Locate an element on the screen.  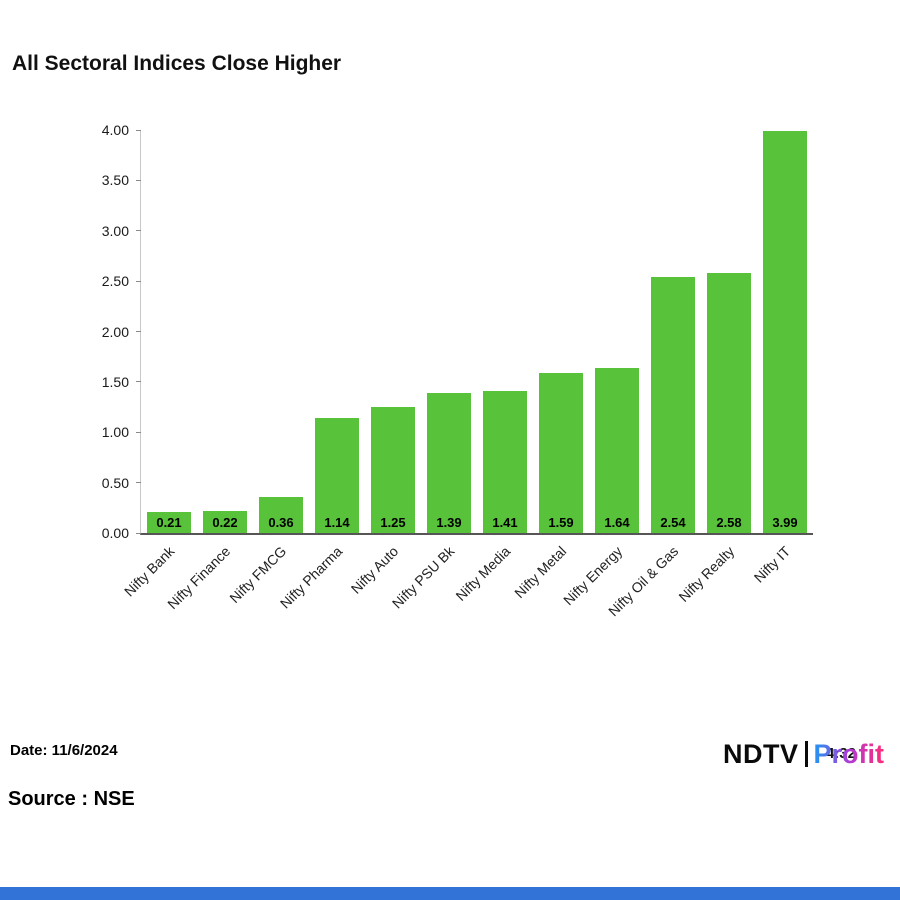
bottom-accent-bar is located at coordinates (450, 893).